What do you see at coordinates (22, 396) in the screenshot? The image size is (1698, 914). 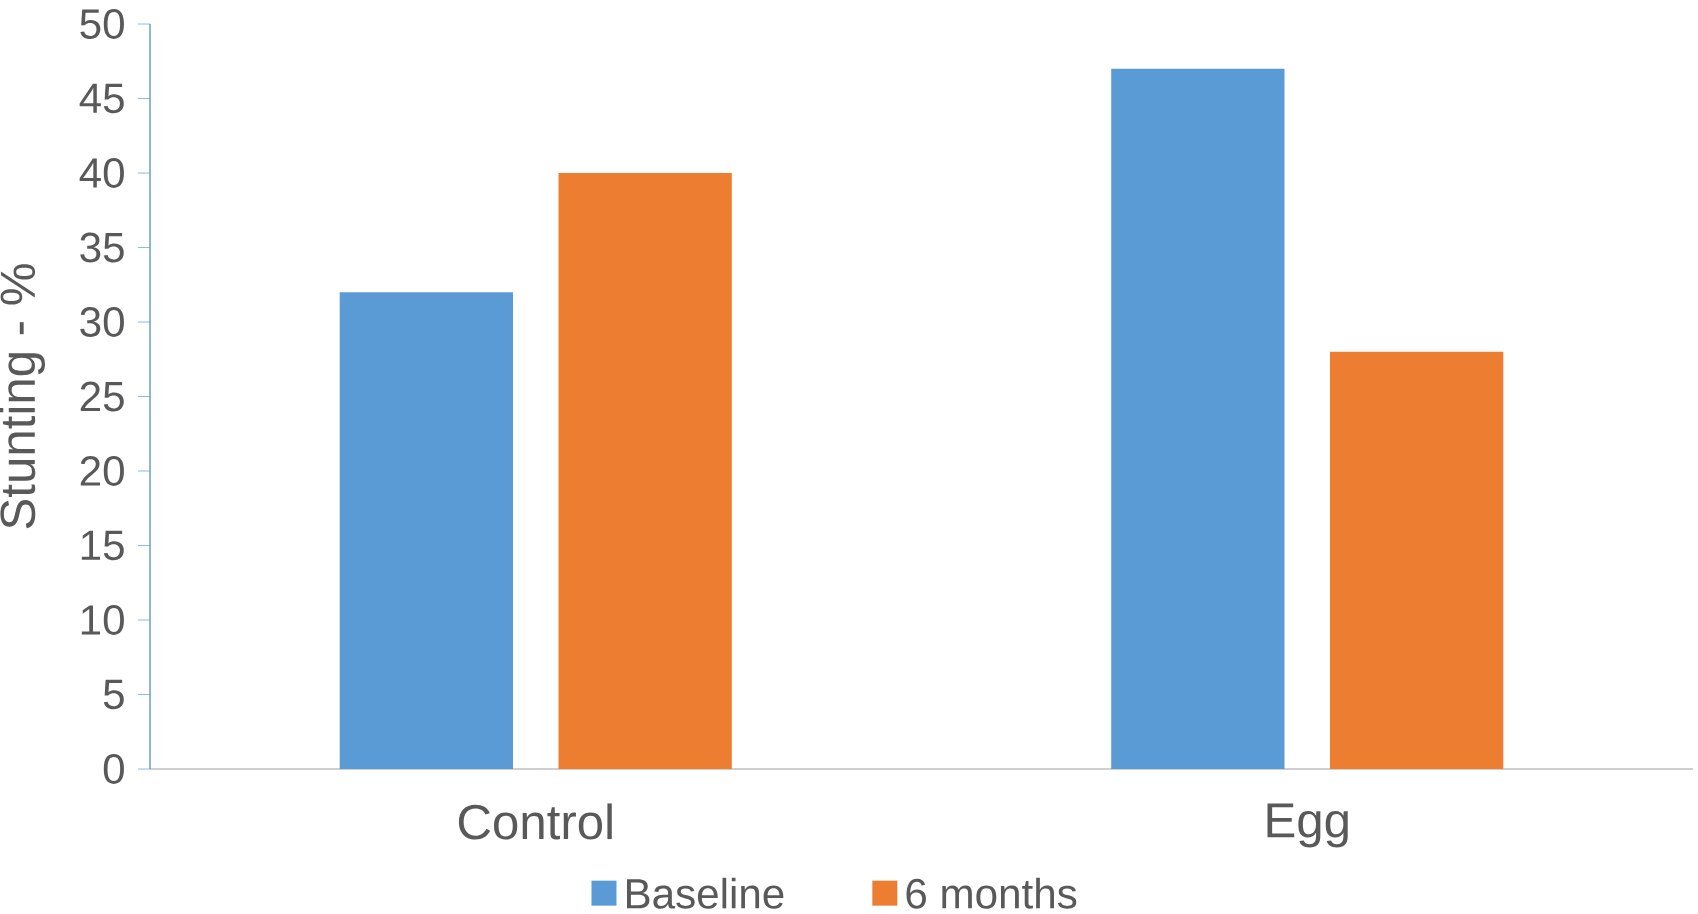 I see `y-axis-title: Stunting - %` at bounding box center [22, 396].